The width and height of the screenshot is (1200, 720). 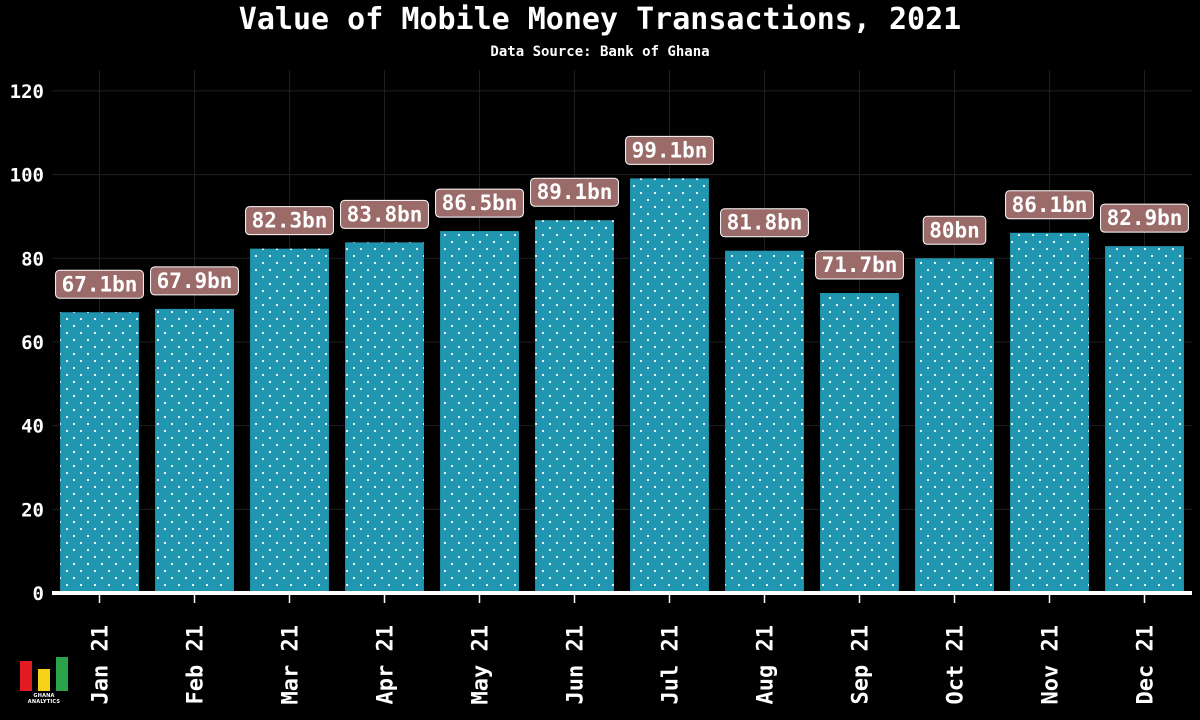 What do you see at coordinates (956, 664) in the screenshot?
I see `x-tick-label: Oct 21` at bounding box center [956, 664].